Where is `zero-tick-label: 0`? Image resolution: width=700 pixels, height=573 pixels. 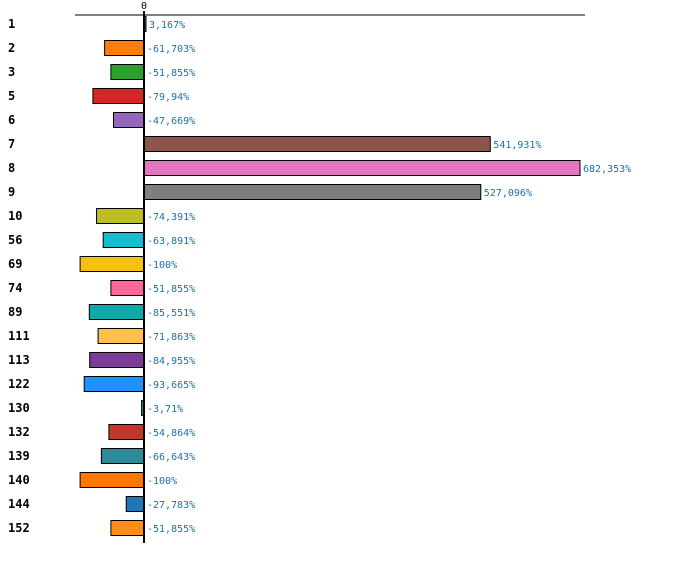 zero-tick-label: 0 is located at coordinates (144, 6).